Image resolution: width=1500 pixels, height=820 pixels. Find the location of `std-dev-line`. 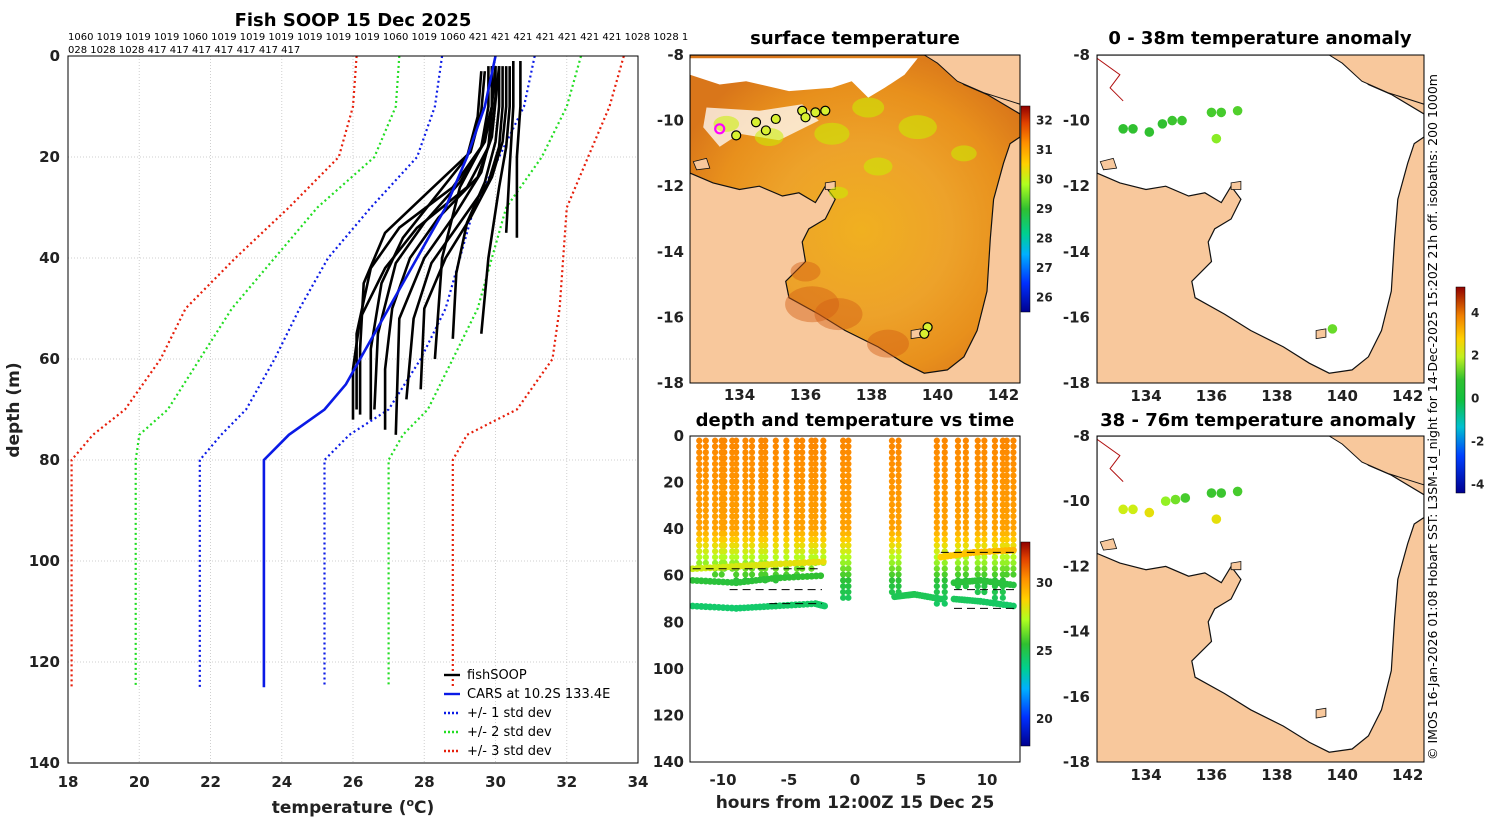

std-dev-line is located at coordinates (485, 371).